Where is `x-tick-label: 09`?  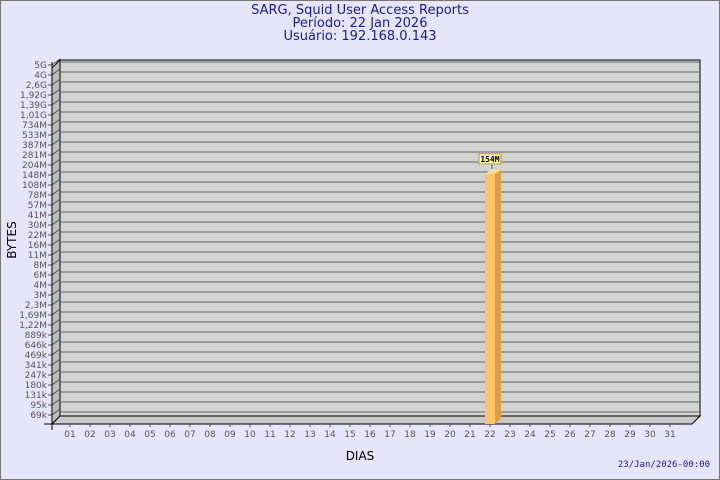 x-tick-label: 09 is located at coordinates (230, 435).